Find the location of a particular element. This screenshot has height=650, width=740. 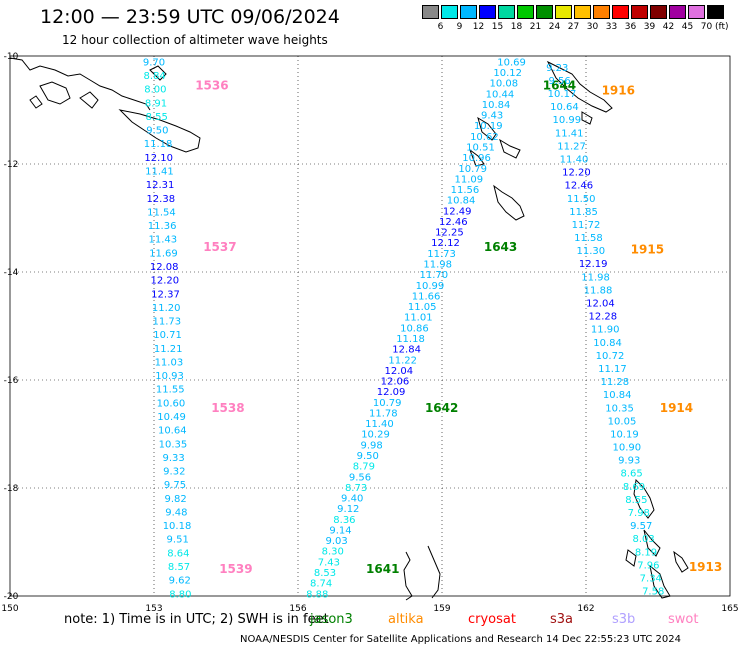

pass-time-label: 1914 is located at coordinates (676, 408).